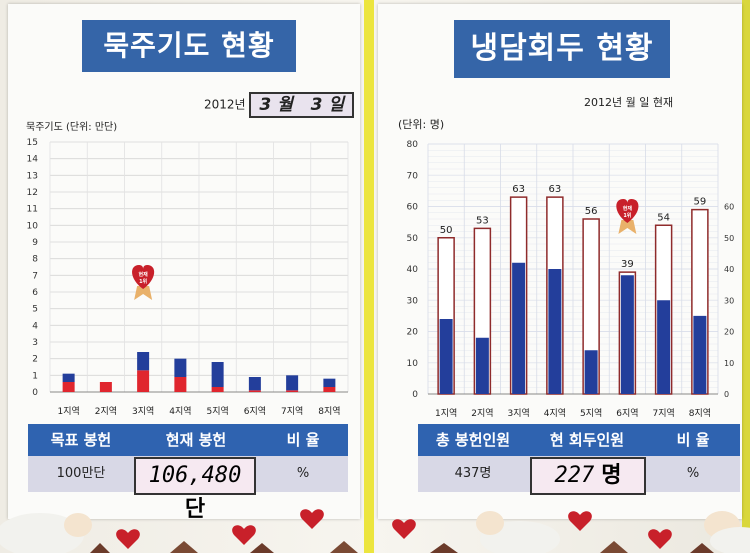  I want to click on total-data-label: 53, so click(482, 220).